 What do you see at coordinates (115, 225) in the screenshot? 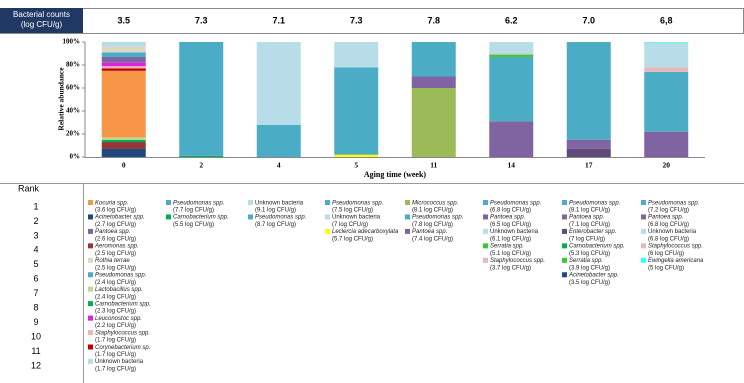
I see `species-count: (2.7 log CFU/g)` at bounding box center [115, 225].